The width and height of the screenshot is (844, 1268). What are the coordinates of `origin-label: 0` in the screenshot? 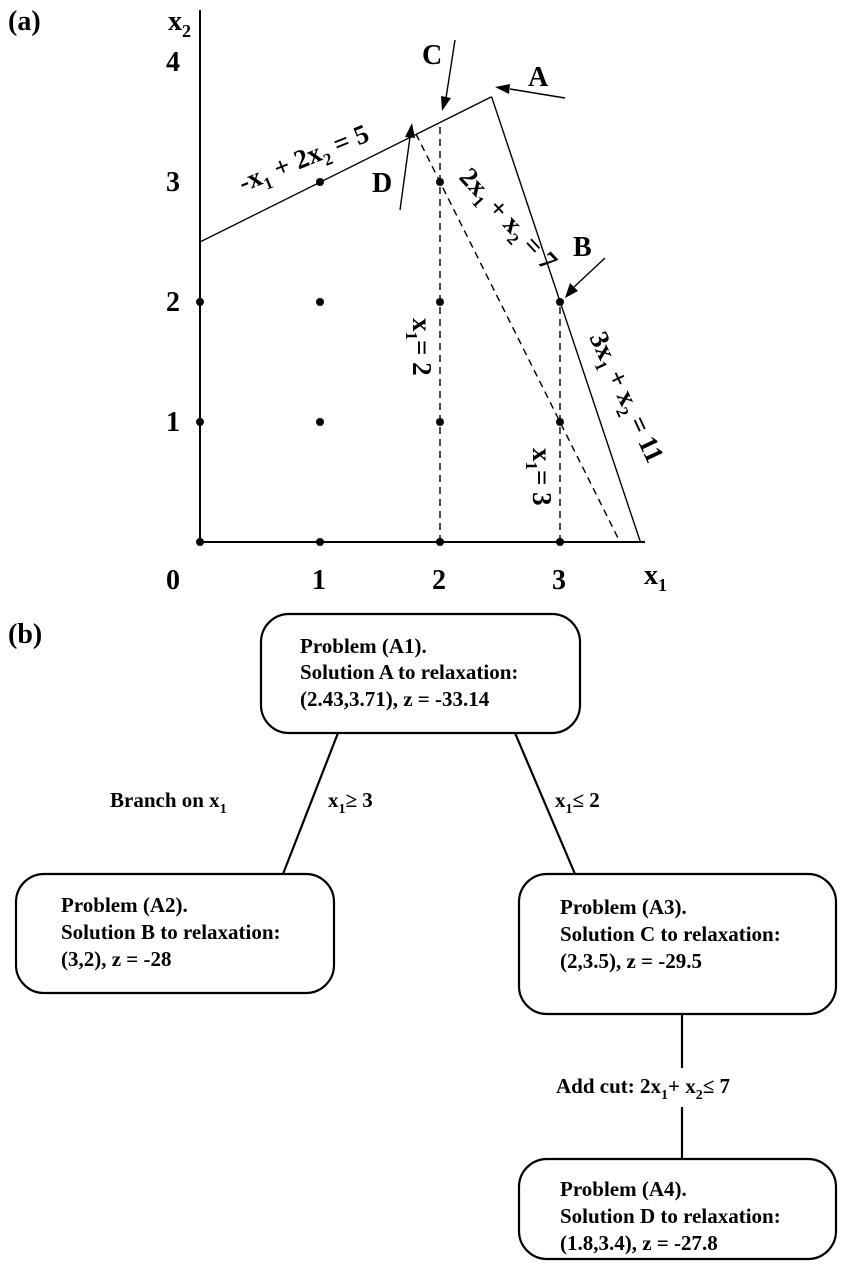 It's located at (173, 580).